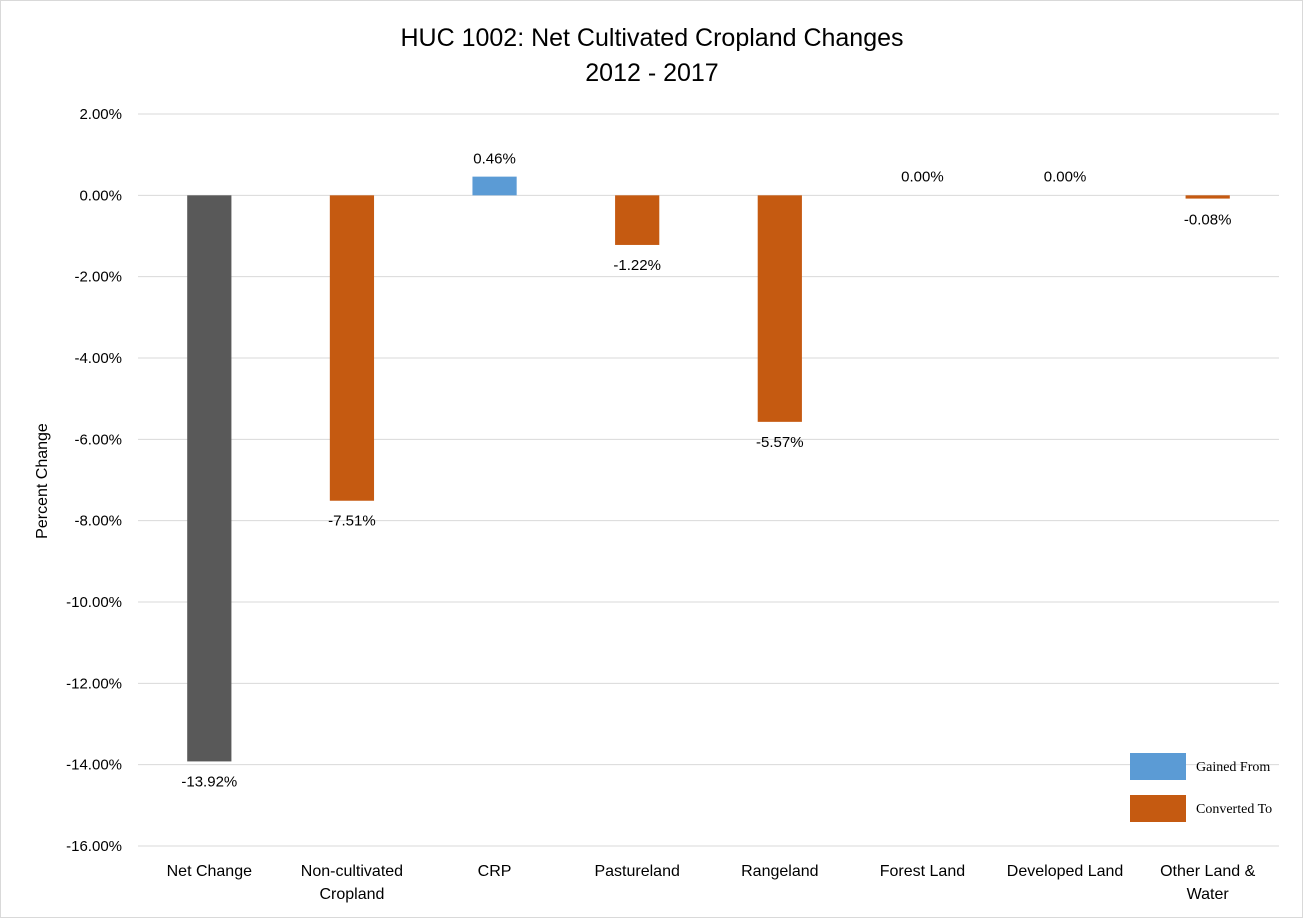 The width and height of the screenshot is (1303, 918). Describe the element at coordinates (100, 114) in the screenshot. I see `y-tick-label: 2.00%` at that location.